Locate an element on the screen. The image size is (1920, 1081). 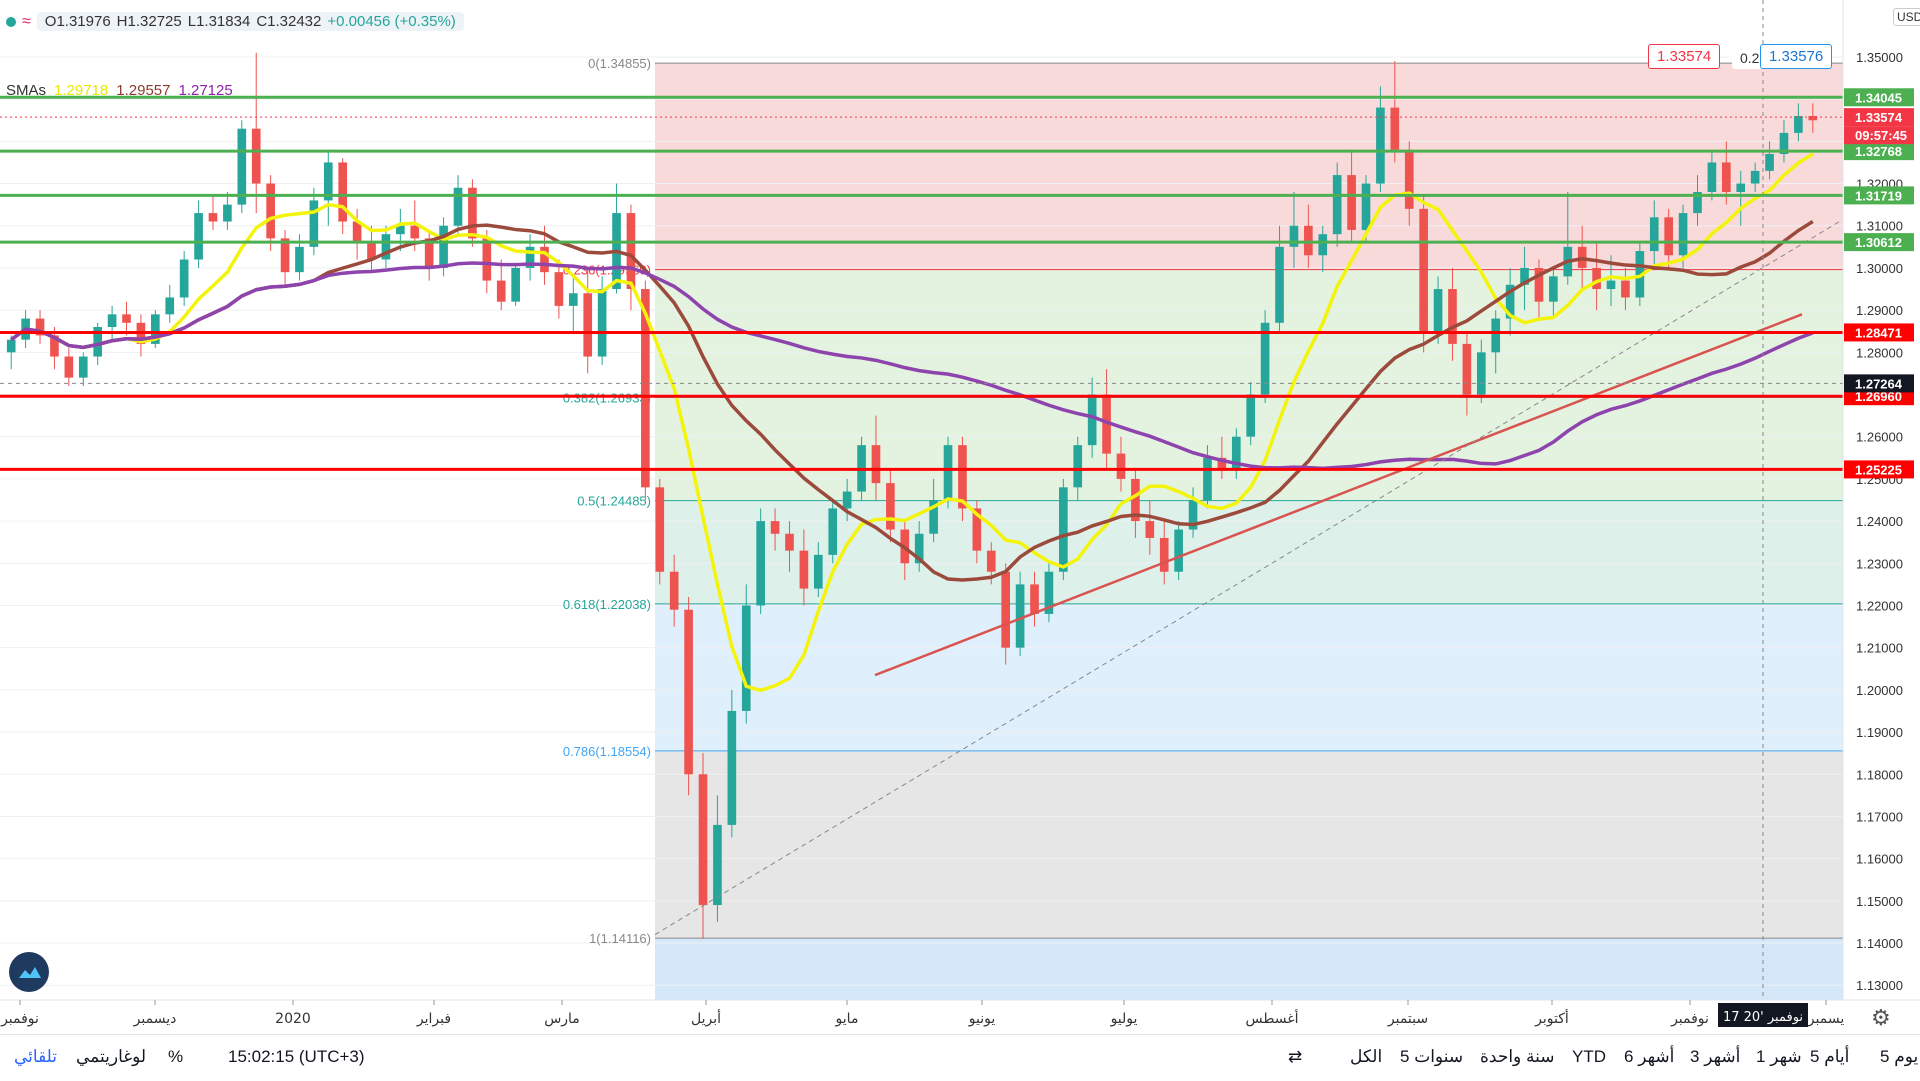
range-1y: سنة واحدة is located at coordinates (1517, 1056).